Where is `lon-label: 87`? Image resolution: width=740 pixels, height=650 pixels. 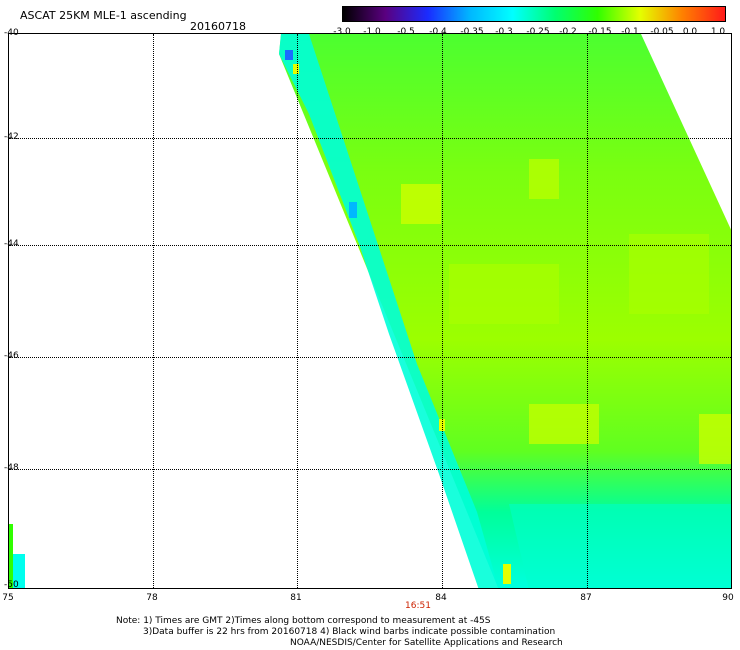 lon-label: 87 is located at coordinates (586, 598).